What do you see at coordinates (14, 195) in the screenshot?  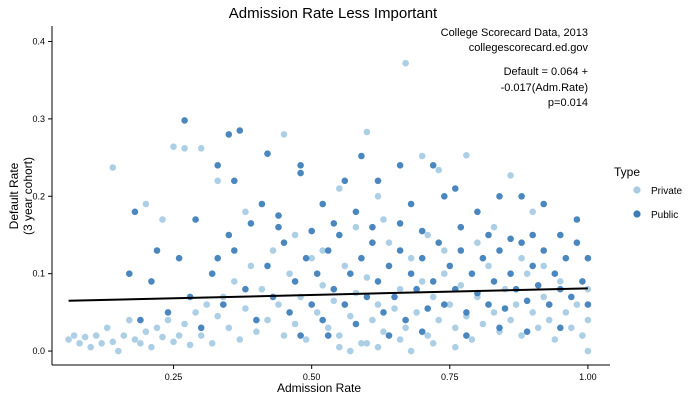 I see `y-axis-label-line-1: Default Rate` at bounding box center [14, 195].